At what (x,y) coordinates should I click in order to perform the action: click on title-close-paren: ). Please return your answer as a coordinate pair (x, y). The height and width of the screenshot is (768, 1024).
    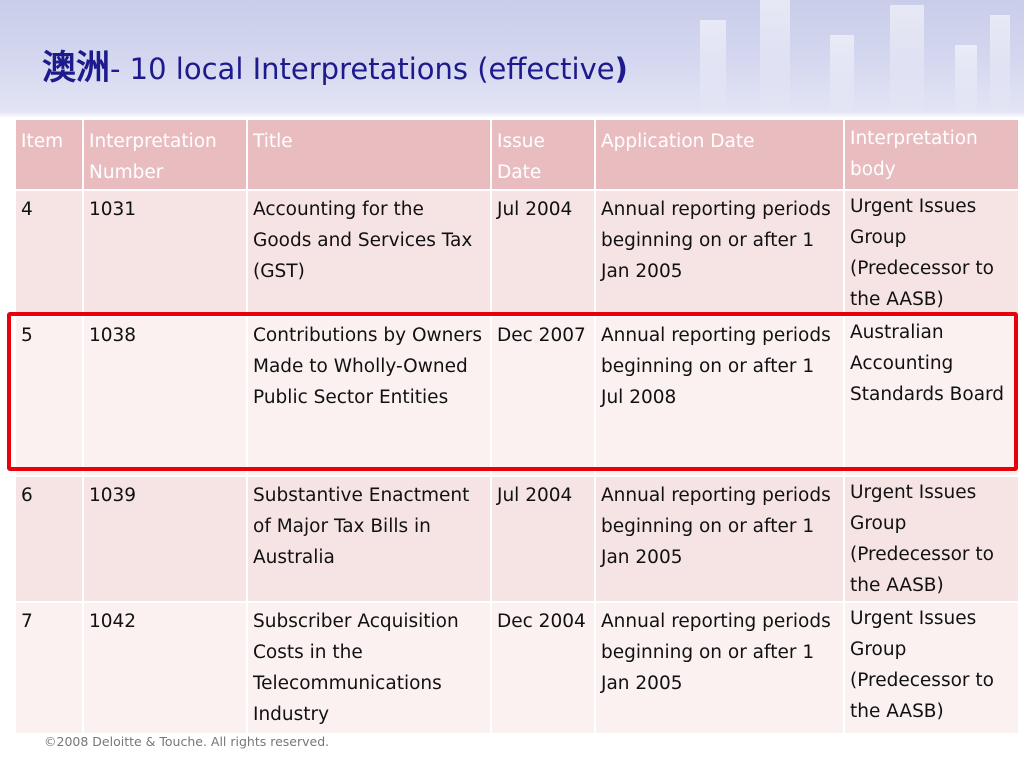
    Looking at the image, I should click on (621, 69).